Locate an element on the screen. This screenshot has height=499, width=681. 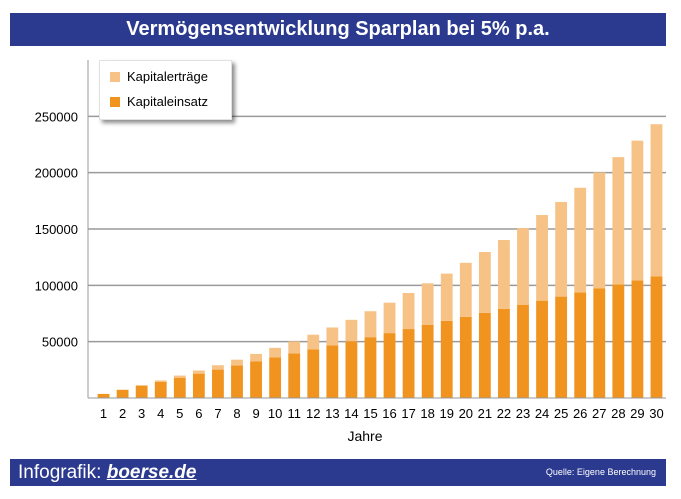
footer-source: Quelle: Eigene Berechnung is located at coordinates (600, 472).